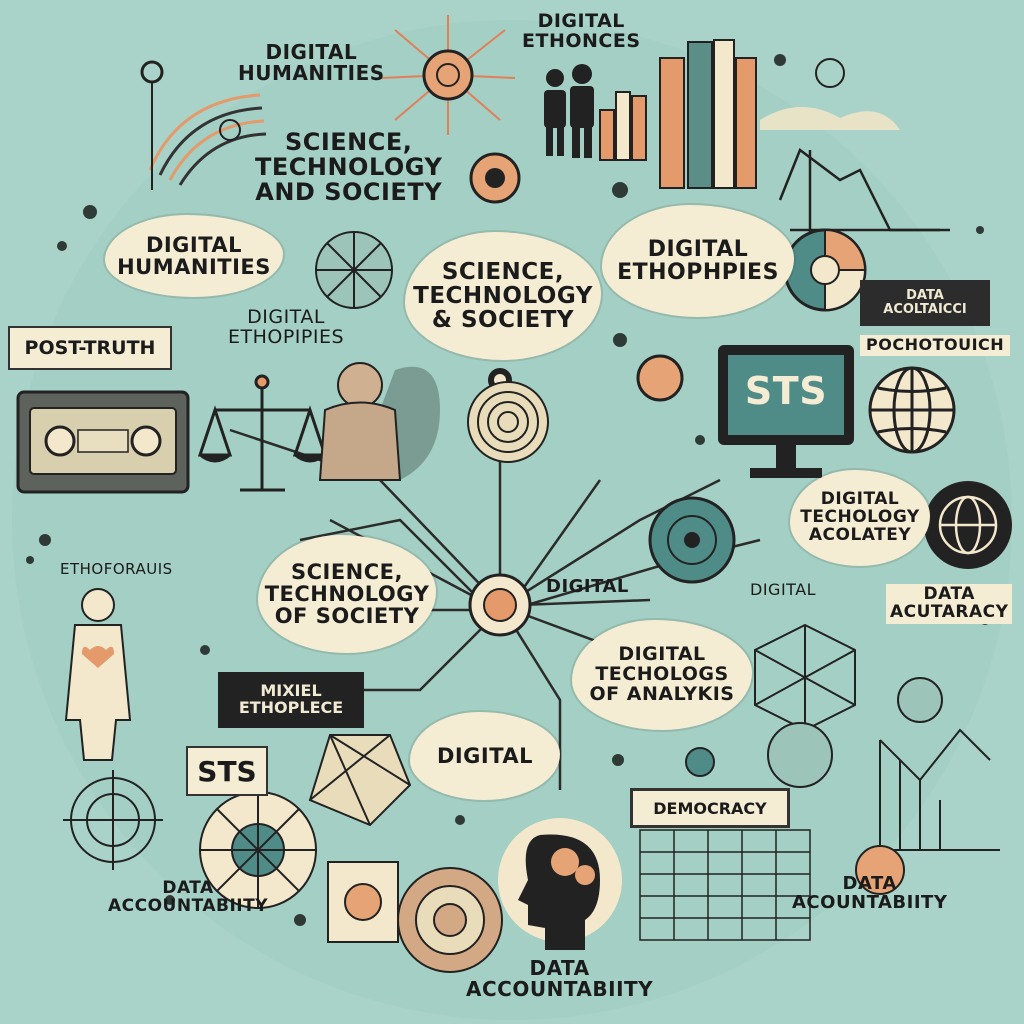 Image resolution: width=1024 pixels, height=1024 pixels. Describe the element at coordinates (360, 780) in the screenshot. I see `web-diagram-icon` at that location.